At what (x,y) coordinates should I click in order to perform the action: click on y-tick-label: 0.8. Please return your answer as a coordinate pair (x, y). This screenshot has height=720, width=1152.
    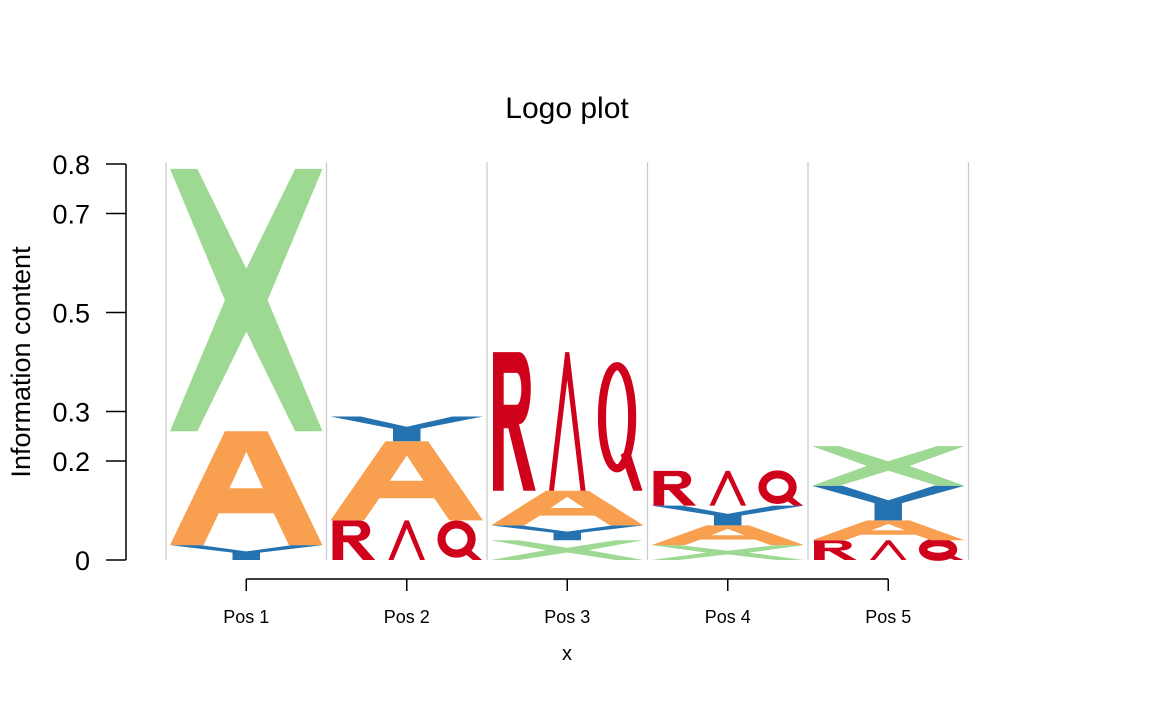
    Looking at the image, I should click on (71, 165).